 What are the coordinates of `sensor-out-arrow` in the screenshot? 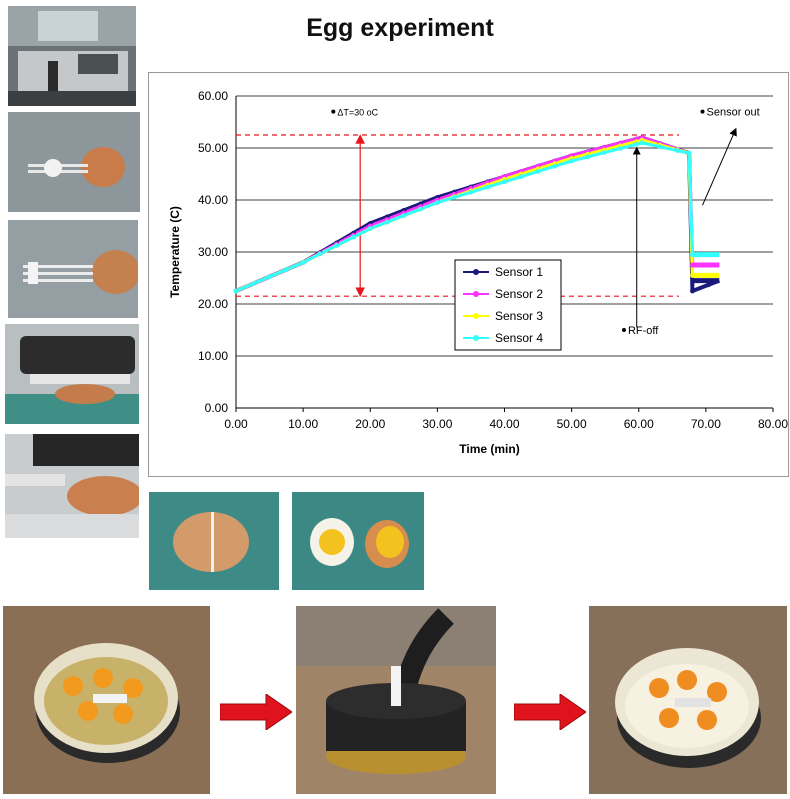 It's located at (719, 166).